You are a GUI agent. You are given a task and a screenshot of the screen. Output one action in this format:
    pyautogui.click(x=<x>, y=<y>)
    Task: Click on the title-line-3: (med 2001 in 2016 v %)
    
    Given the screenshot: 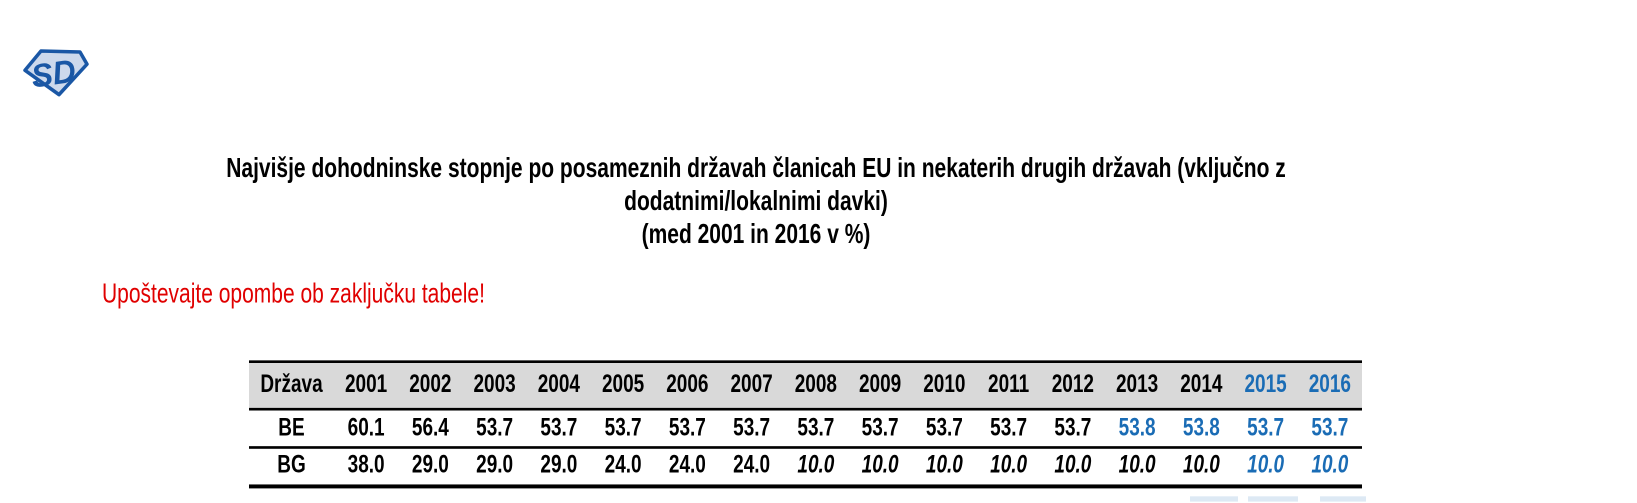 What is the action you would take?
    pyautogui.click(x=756, y=234)
    